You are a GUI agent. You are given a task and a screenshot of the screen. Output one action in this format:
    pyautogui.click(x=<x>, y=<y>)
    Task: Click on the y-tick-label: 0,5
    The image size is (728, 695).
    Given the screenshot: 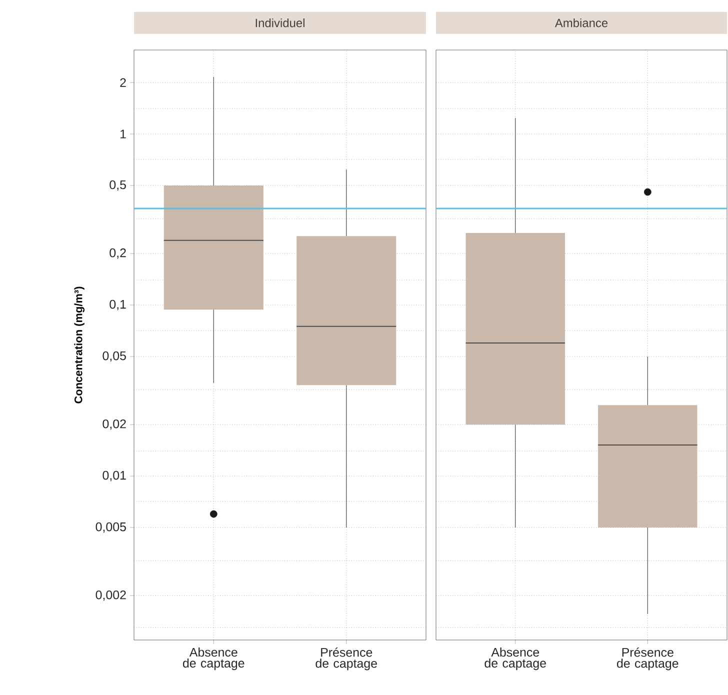 What is the action you would take?
    pyautogui.click(x=118, y=185)
    